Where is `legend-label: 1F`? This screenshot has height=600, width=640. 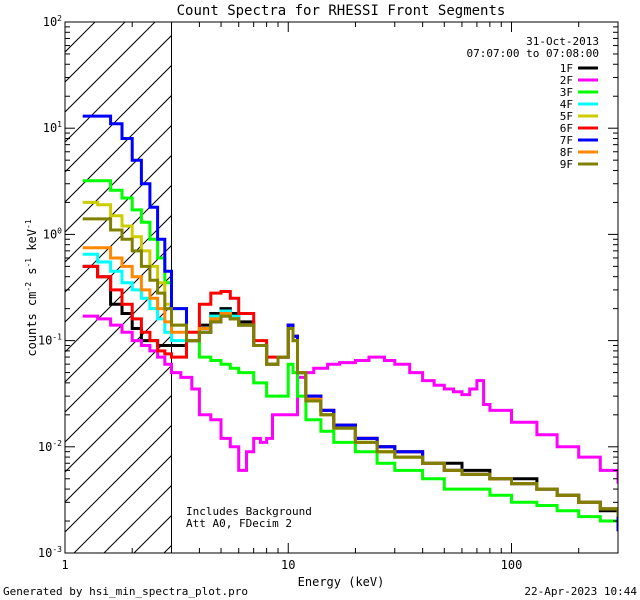
legend-label: 1F is located at coordinates (566, 68).